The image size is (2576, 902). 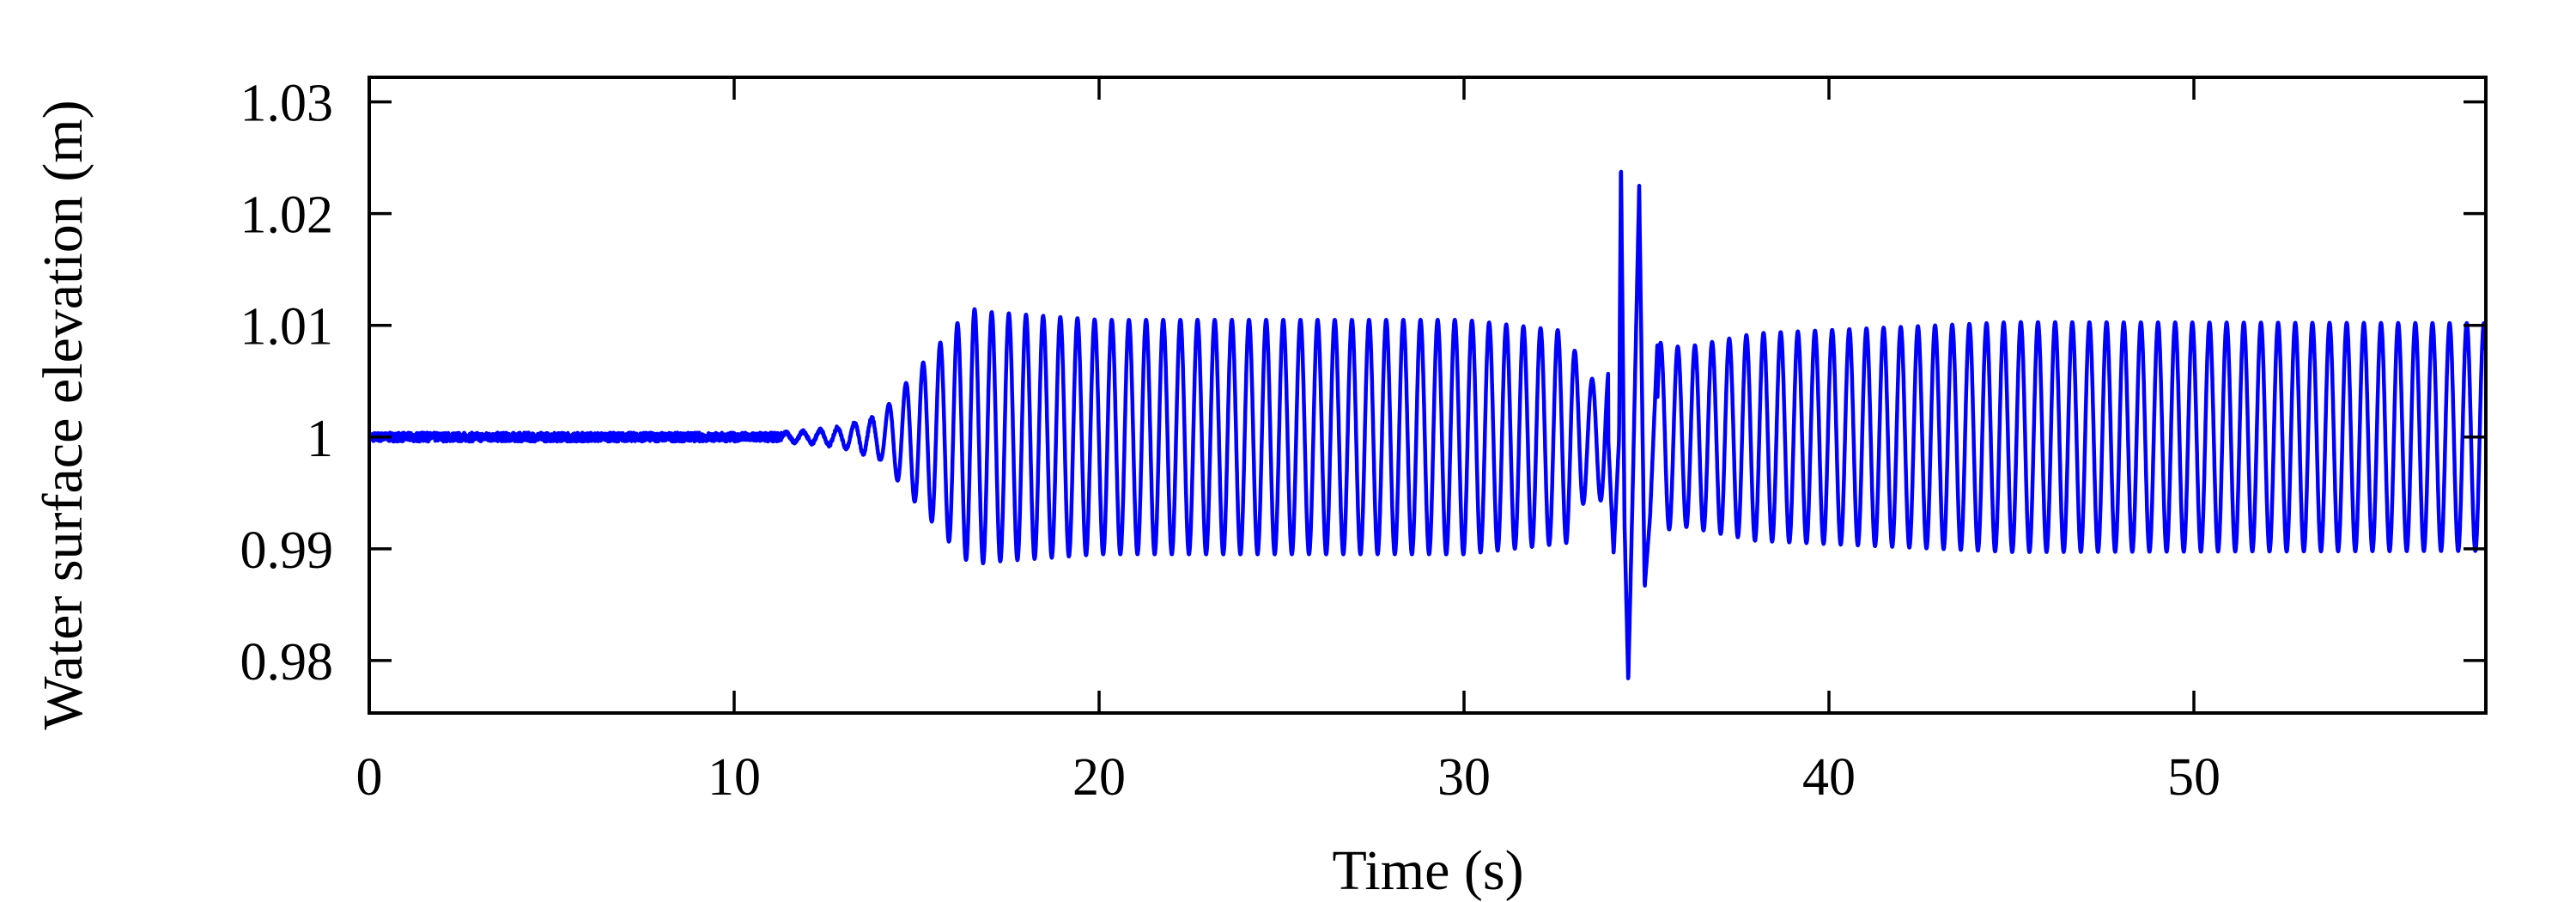 What do you see at coordinates (735, 777) in the screenshot?
I see `x-tick-label: 10` at bounding box center [735, 777].